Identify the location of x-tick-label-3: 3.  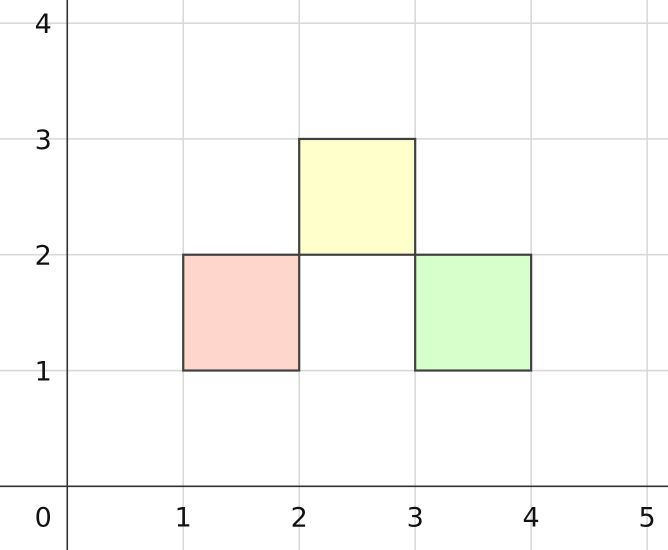
(415, 517).